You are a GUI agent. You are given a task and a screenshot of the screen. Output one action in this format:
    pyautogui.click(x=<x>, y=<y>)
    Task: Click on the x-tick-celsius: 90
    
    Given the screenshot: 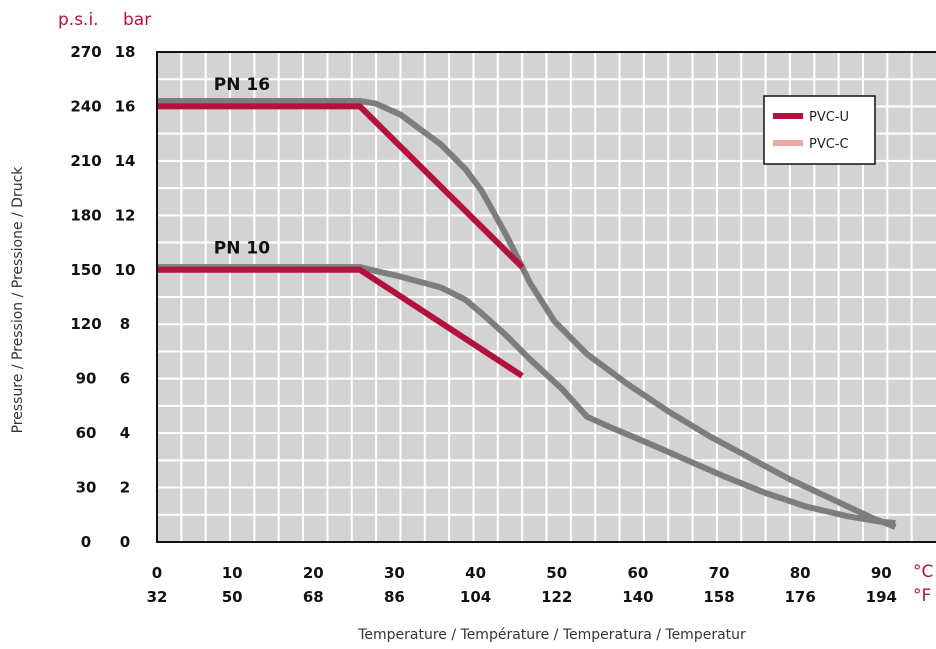 What is the action you would take?
    pyautogui.click(x=881, y=573)
    